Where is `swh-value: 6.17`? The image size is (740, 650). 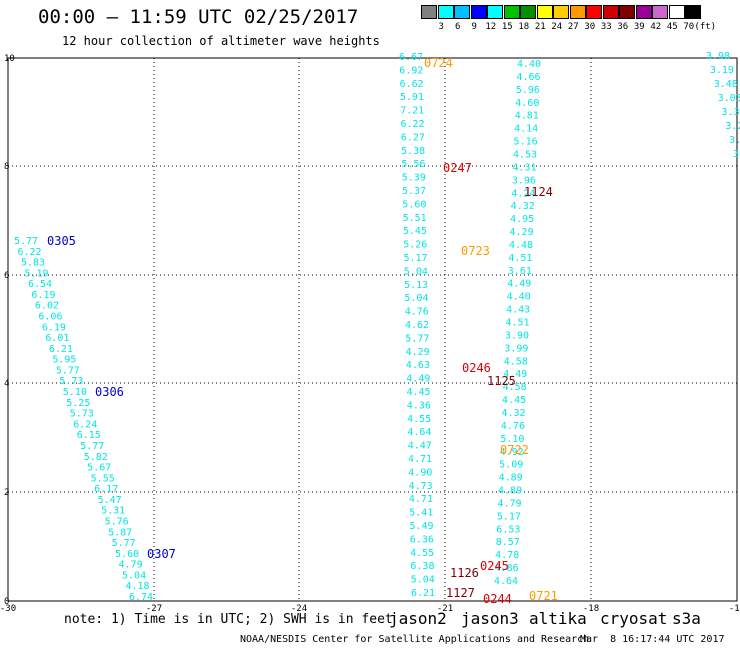 swh-value: 6.17 is located at coordinates (106, 489).